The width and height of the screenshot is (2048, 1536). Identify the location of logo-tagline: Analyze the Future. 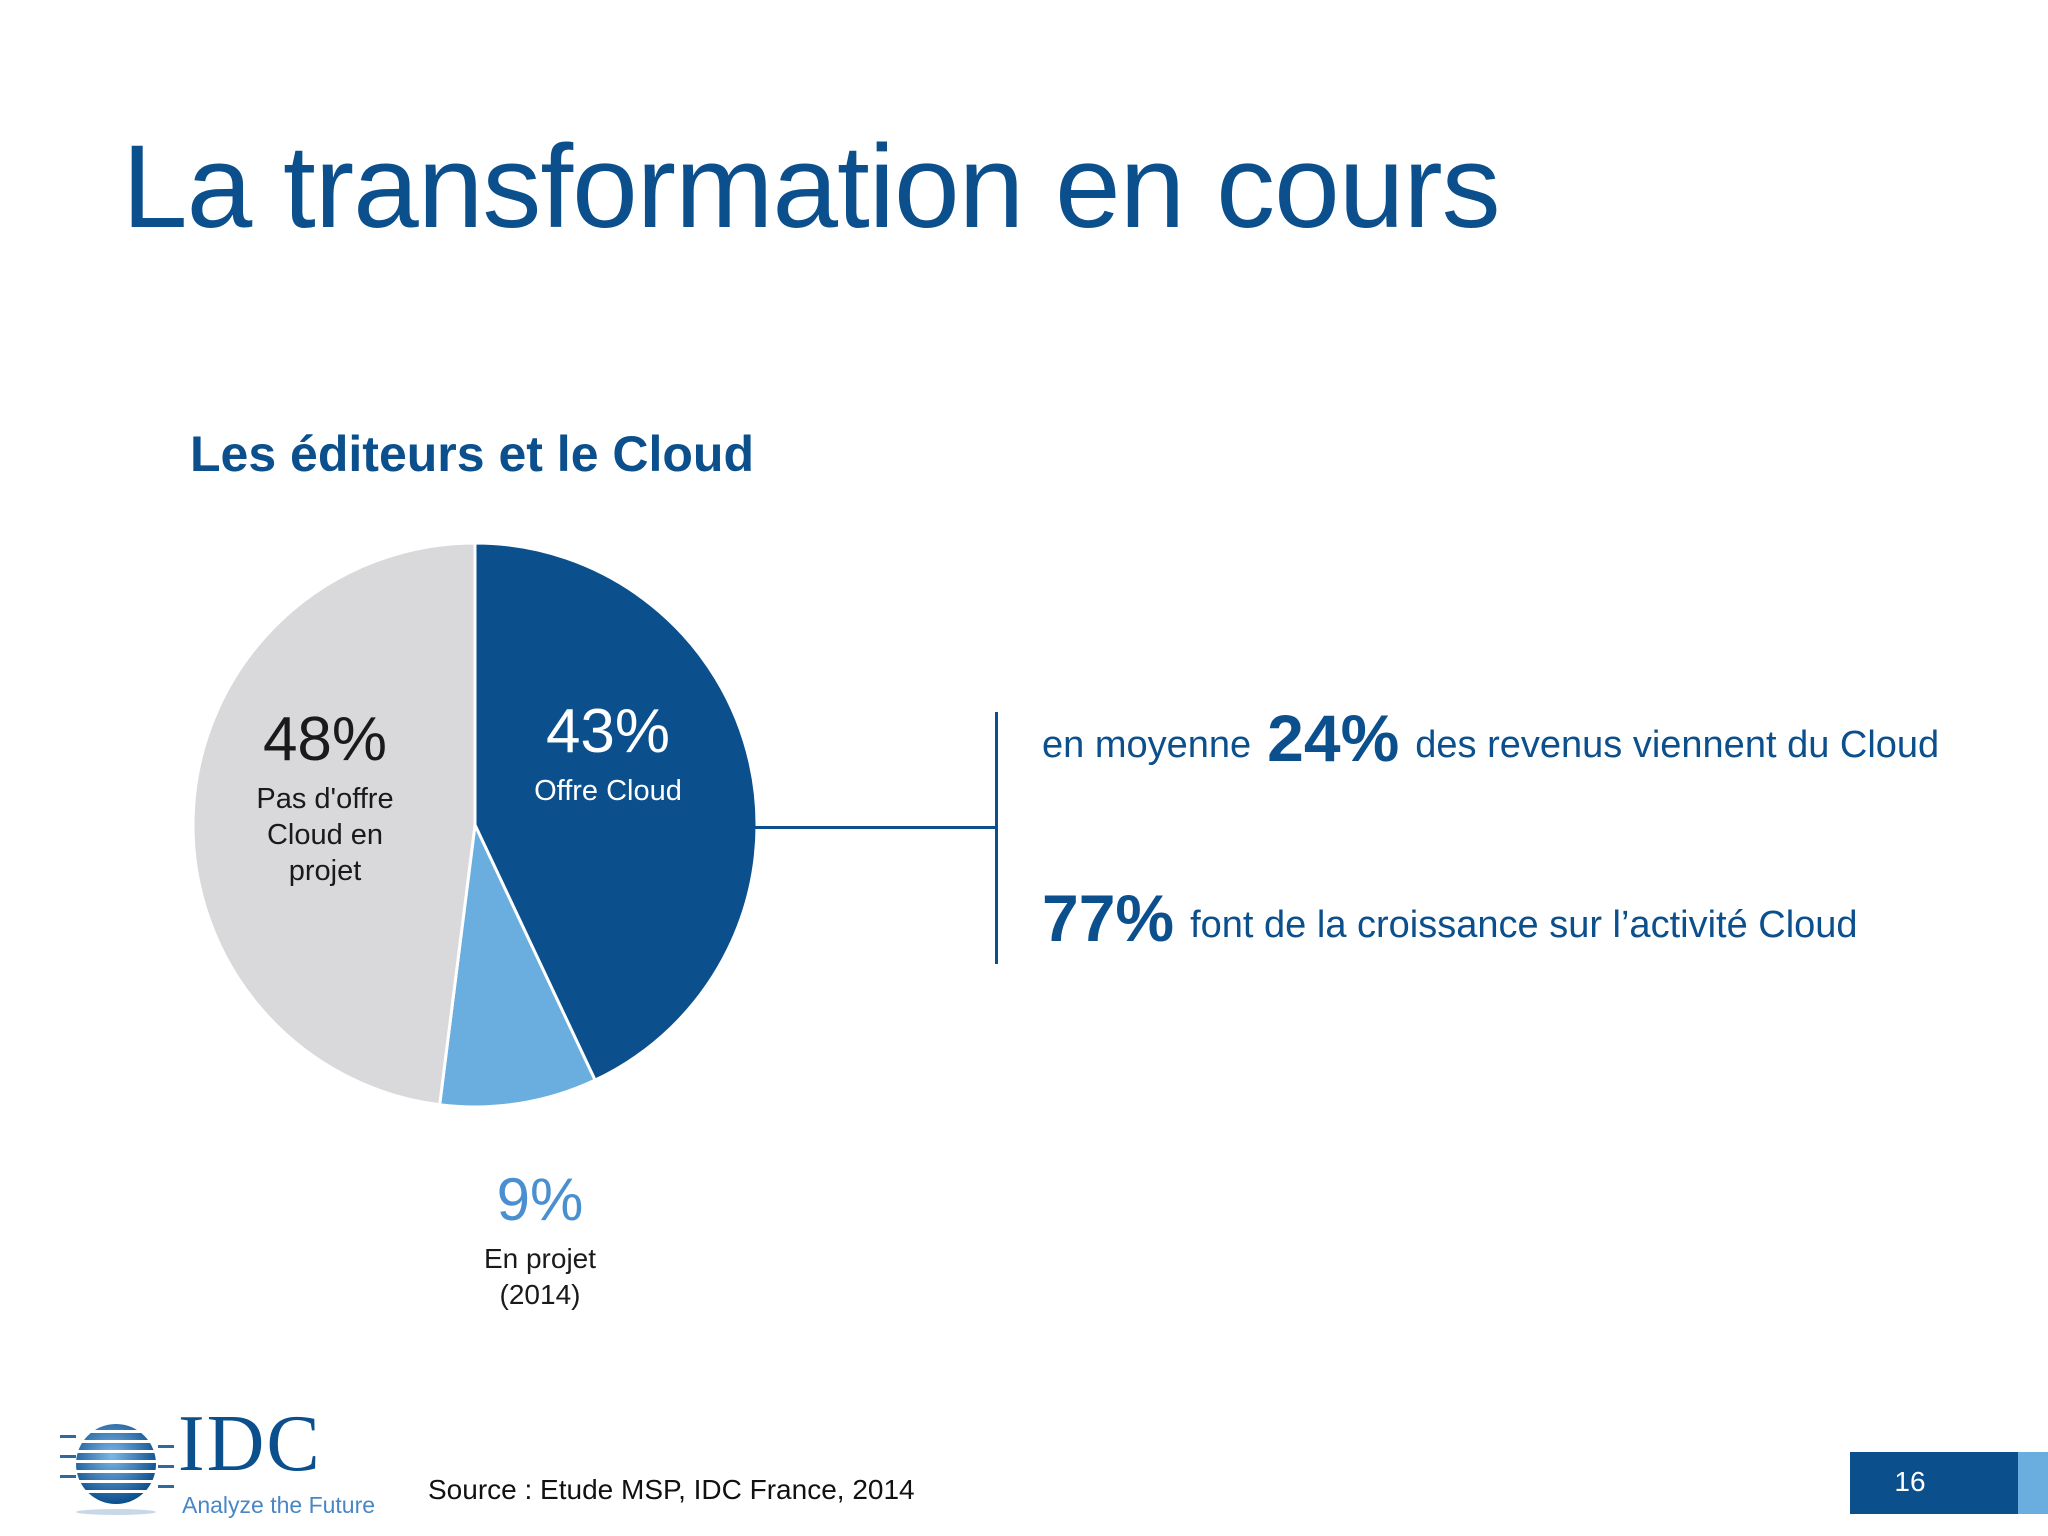
(279, 1505).